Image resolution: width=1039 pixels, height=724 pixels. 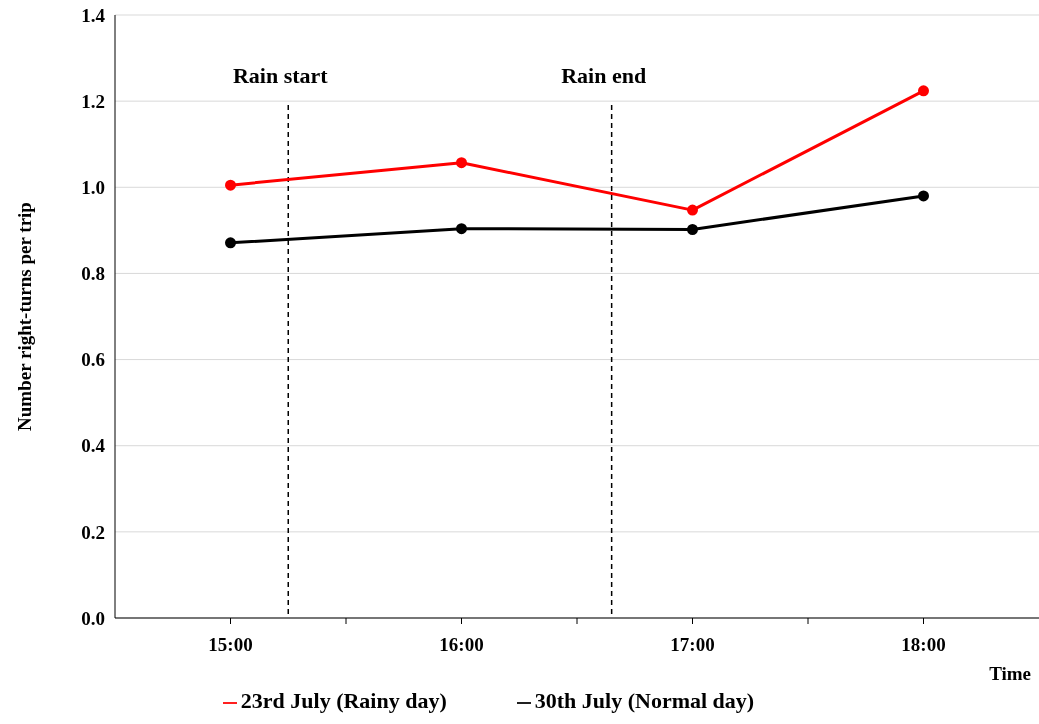 What do you see at coordinates (93, 101) in the screenshot?
I see `y-tick-label: 1.2` at bounding box center [93, 101].